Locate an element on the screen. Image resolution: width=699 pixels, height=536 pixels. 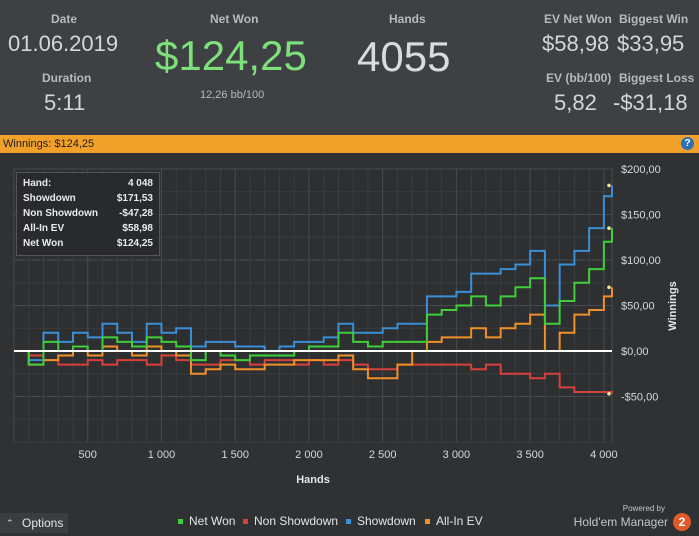
brand-badge-icon: 2 is located at coordinates (682, 522).